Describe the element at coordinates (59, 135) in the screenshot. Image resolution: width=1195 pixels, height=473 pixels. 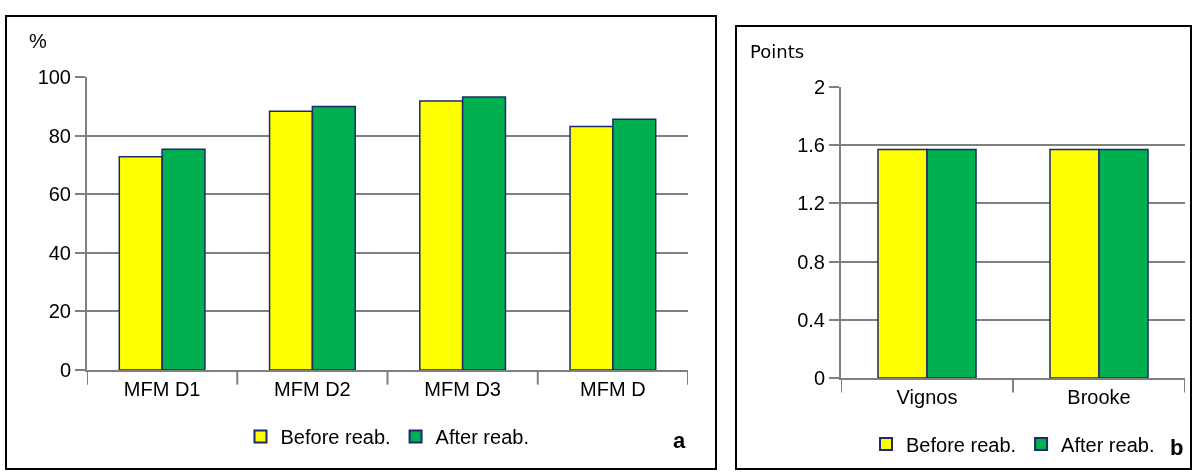
I see `y-tick-label: 80` at that location.